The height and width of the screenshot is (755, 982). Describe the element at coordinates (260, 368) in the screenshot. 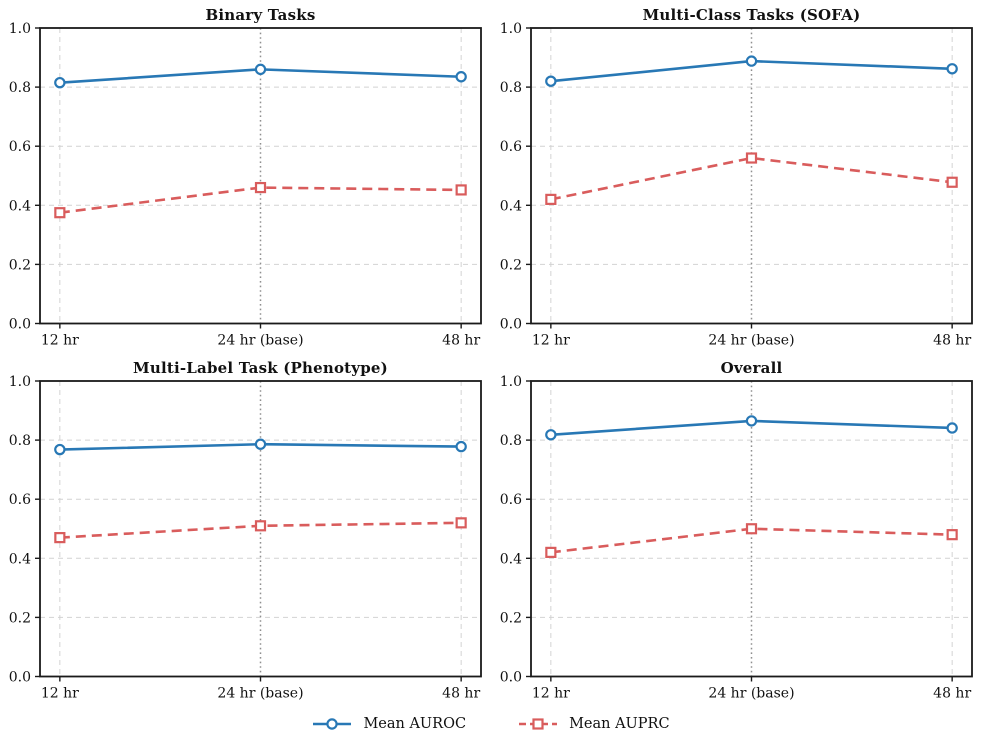

I see `subplot-title-multilabel-phenotype: Multi-Label Task (Phenotype)` at that location.